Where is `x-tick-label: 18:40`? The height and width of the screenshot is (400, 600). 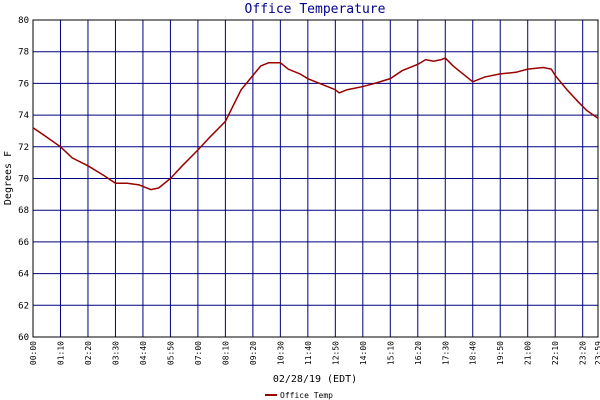
x-tick-label: 18:40 is located at coordinates (473, 353).